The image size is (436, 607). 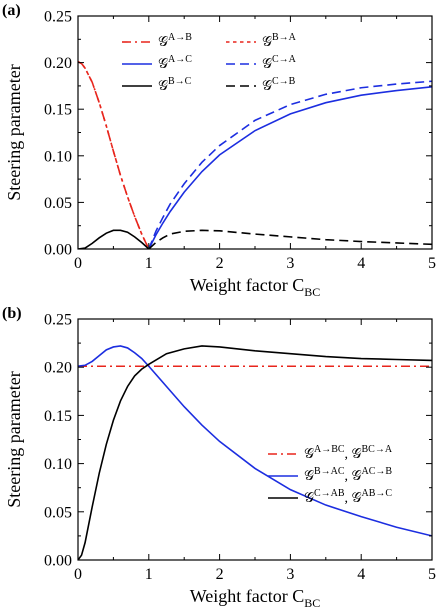 I want to click on legend-entry-0: 𝒢A→BC, 𝒢BC→A, so click(x=348, y=453).